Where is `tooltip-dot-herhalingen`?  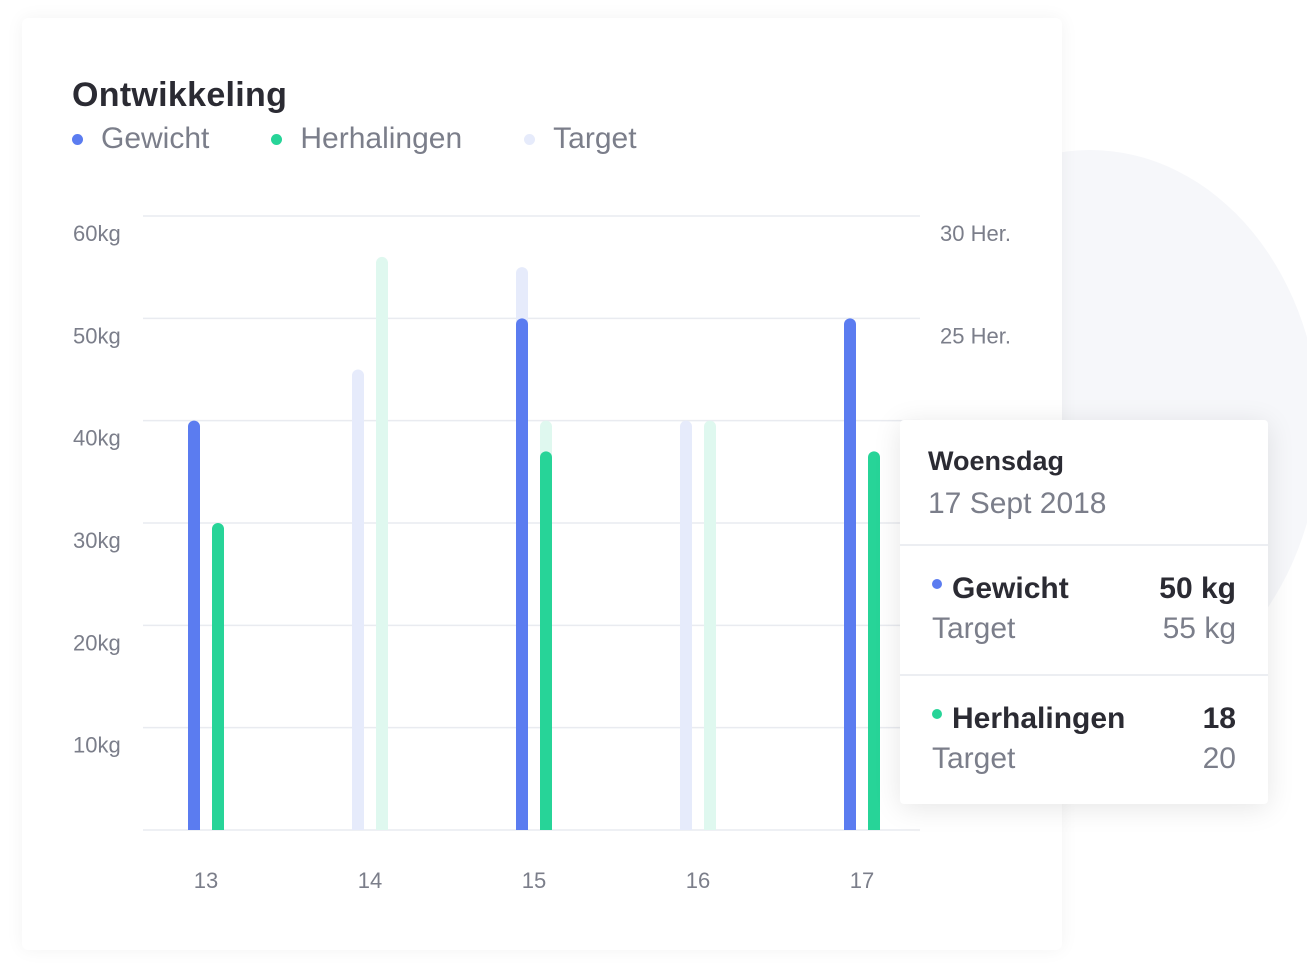 tooltip-dot-herhalingen is located at coordinates (937, 714).